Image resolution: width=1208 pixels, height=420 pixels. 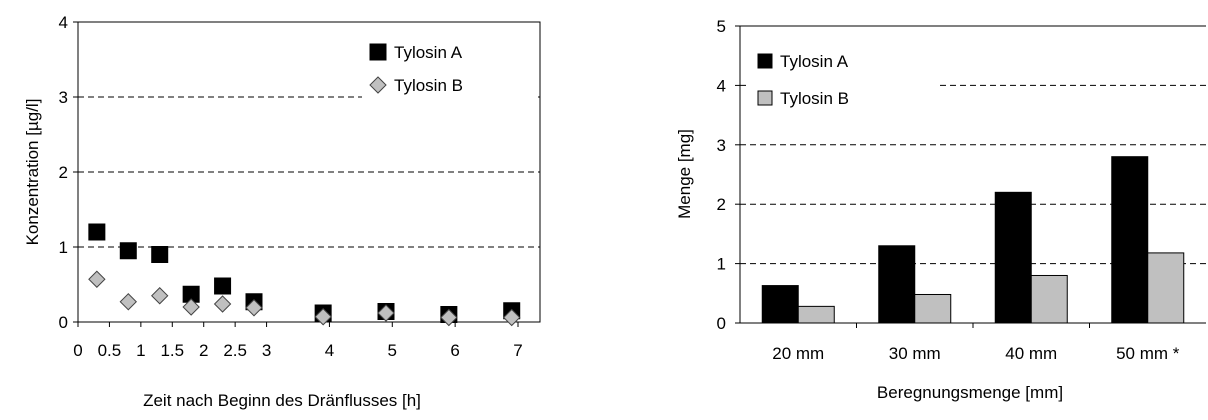 What do you see at coordinates (1148, 353) in the screenshot?
I see `right-x-tick-label: 50 mm *` at bounding box center [1148, 353].